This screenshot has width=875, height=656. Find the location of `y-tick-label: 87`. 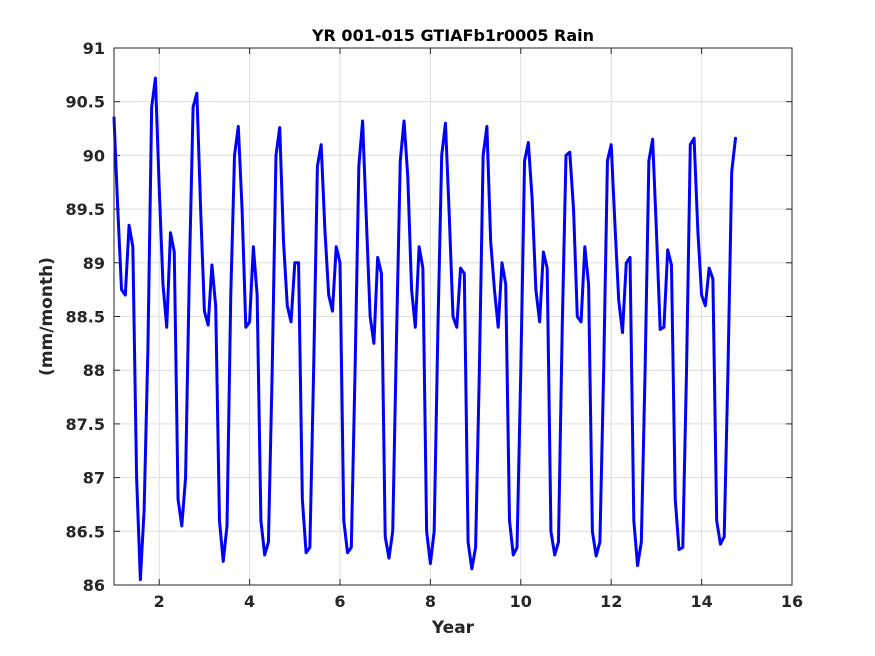

y-tick-label: 87 is located at coordinates (94, 478).